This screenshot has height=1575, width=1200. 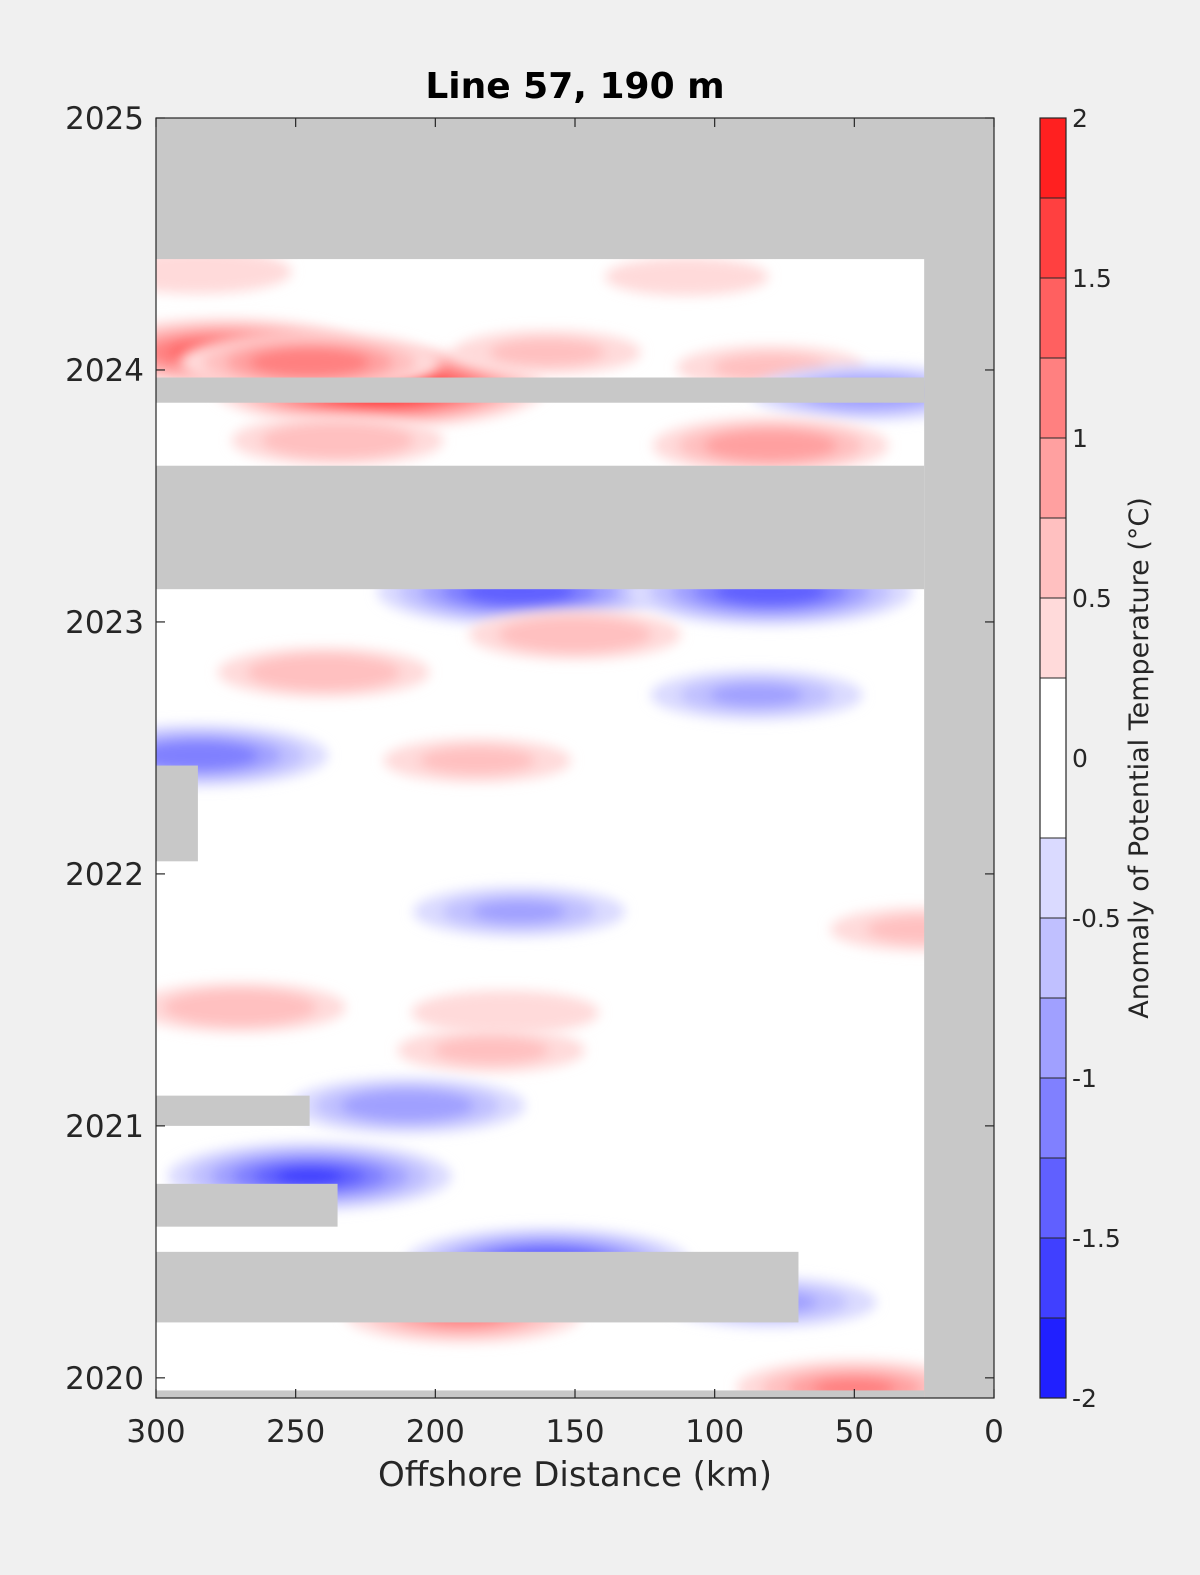 I want to click on x-tick-label: 250, so click(x=295, y=1432).